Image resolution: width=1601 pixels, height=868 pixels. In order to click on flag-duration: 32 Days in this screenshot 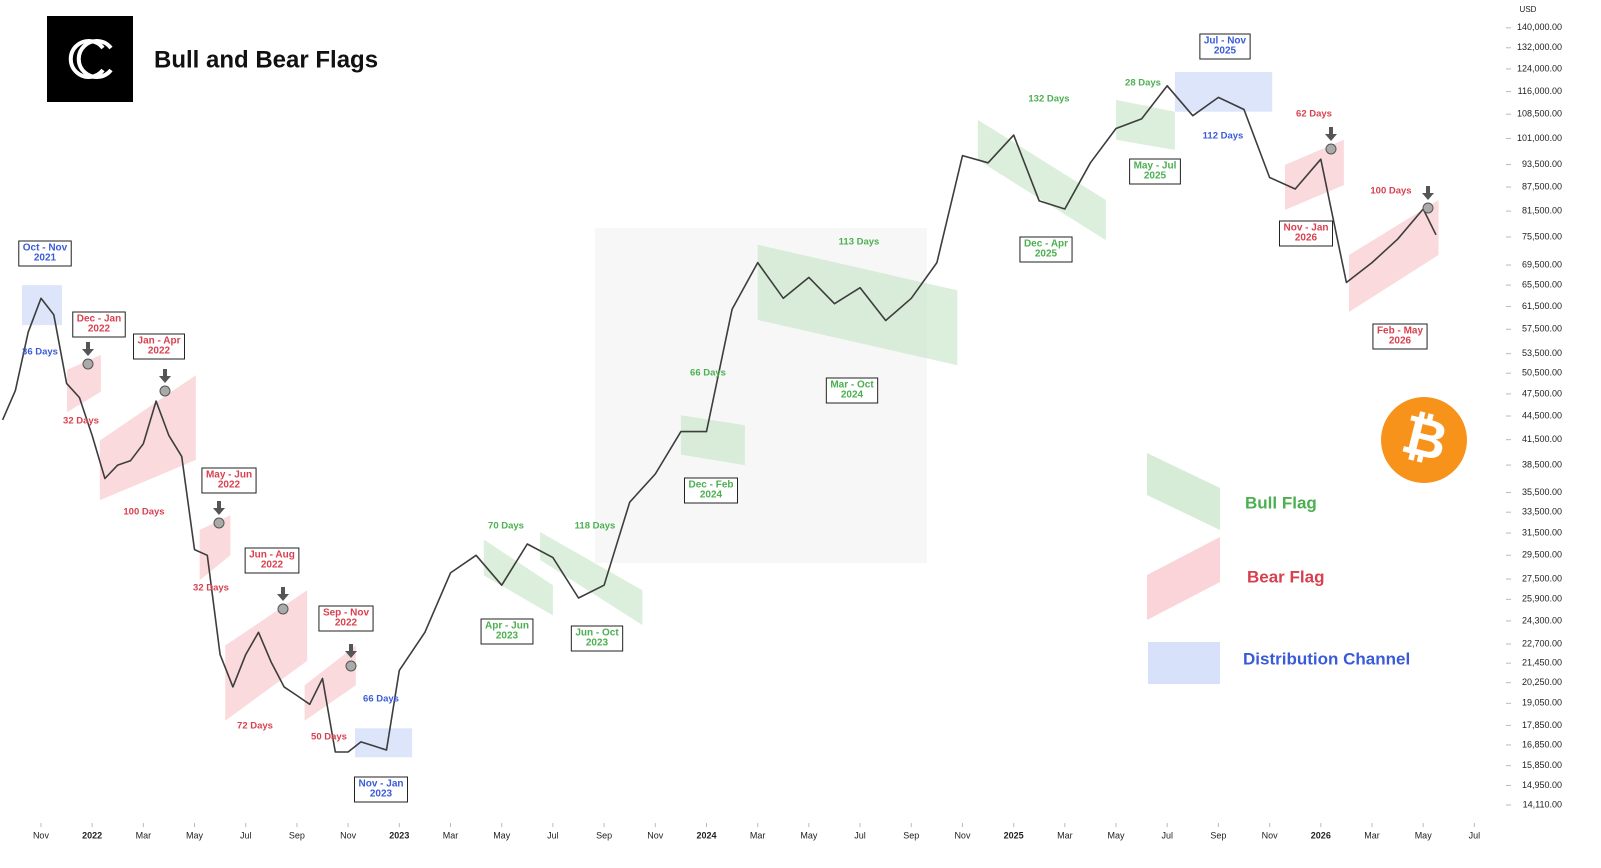, I will do `click(211, 588)`.